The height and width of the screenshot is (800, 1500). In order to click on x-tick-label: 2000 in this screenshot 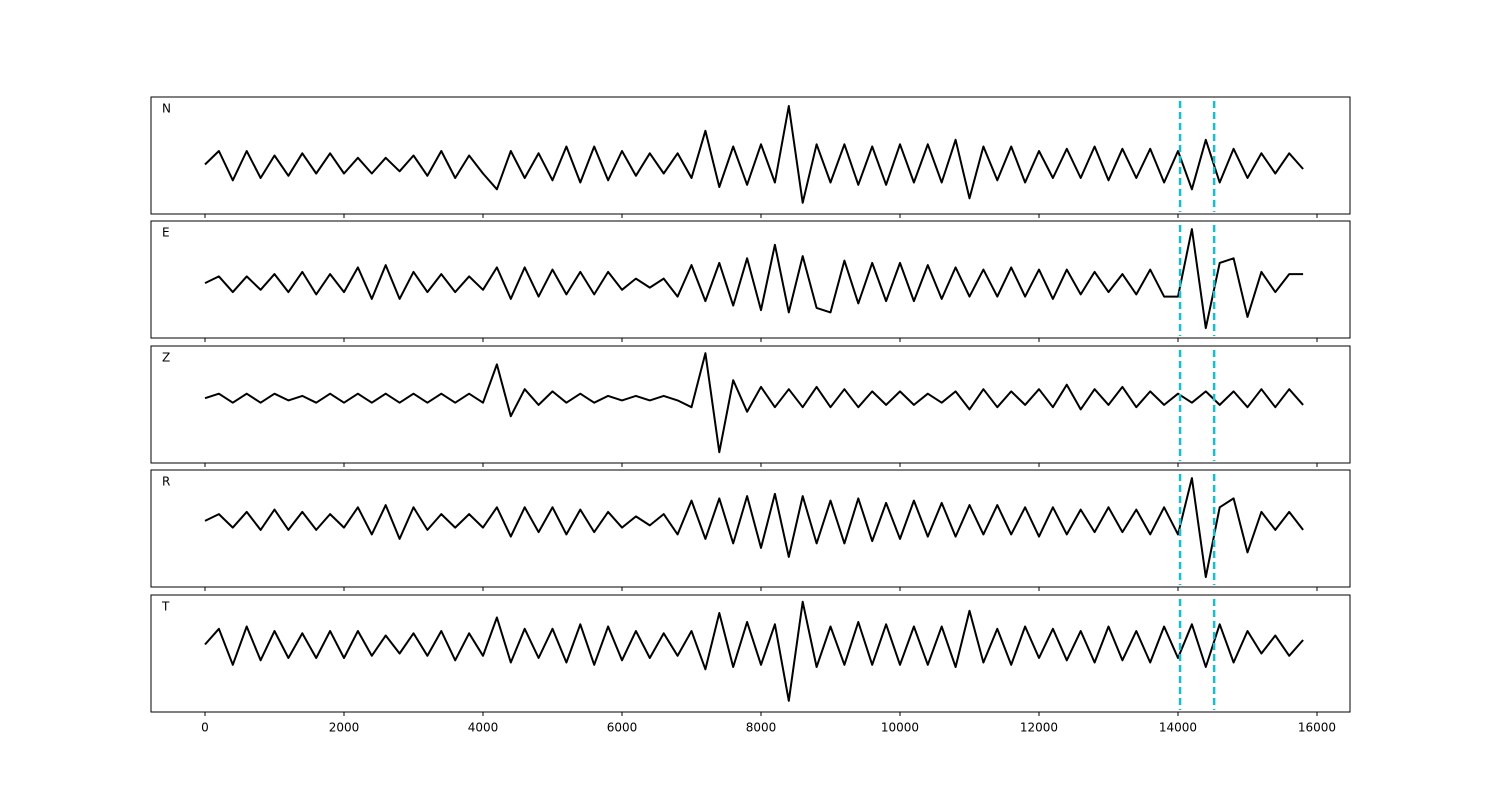, I will do `click(344, 728)`.